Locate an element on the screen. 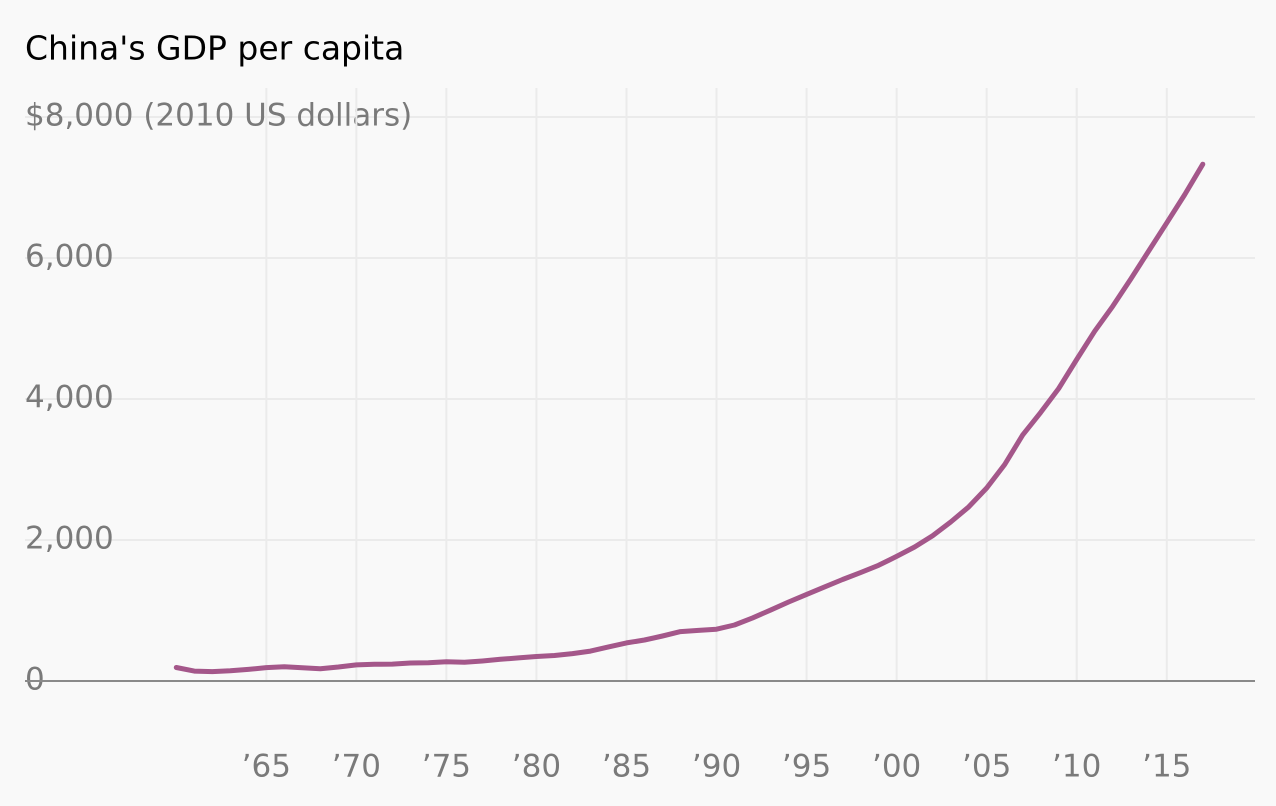  x-tick-label: ’65 is located at coordinates (266, 767).